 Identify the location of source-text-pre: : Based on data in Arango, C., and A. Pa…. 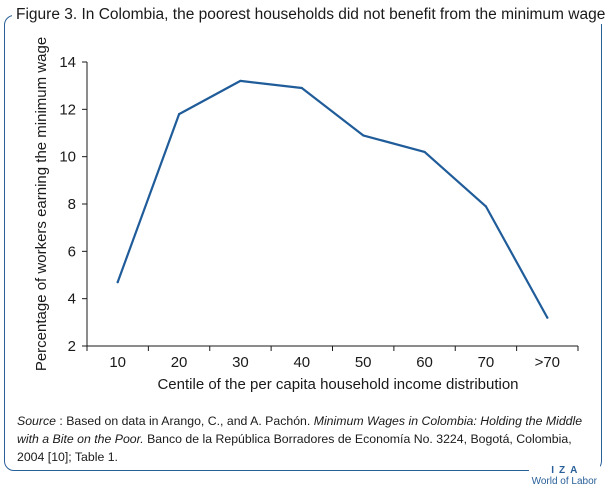
(184, 421).